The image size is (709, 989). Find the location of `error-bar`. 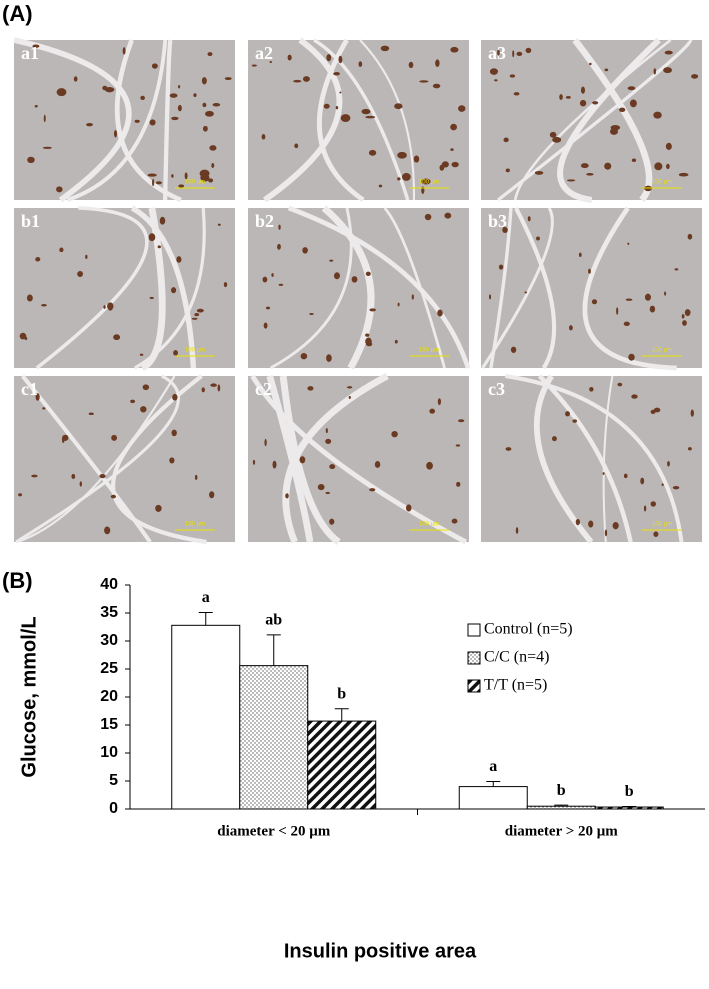

error-bar is located at coordinates (273, 650).